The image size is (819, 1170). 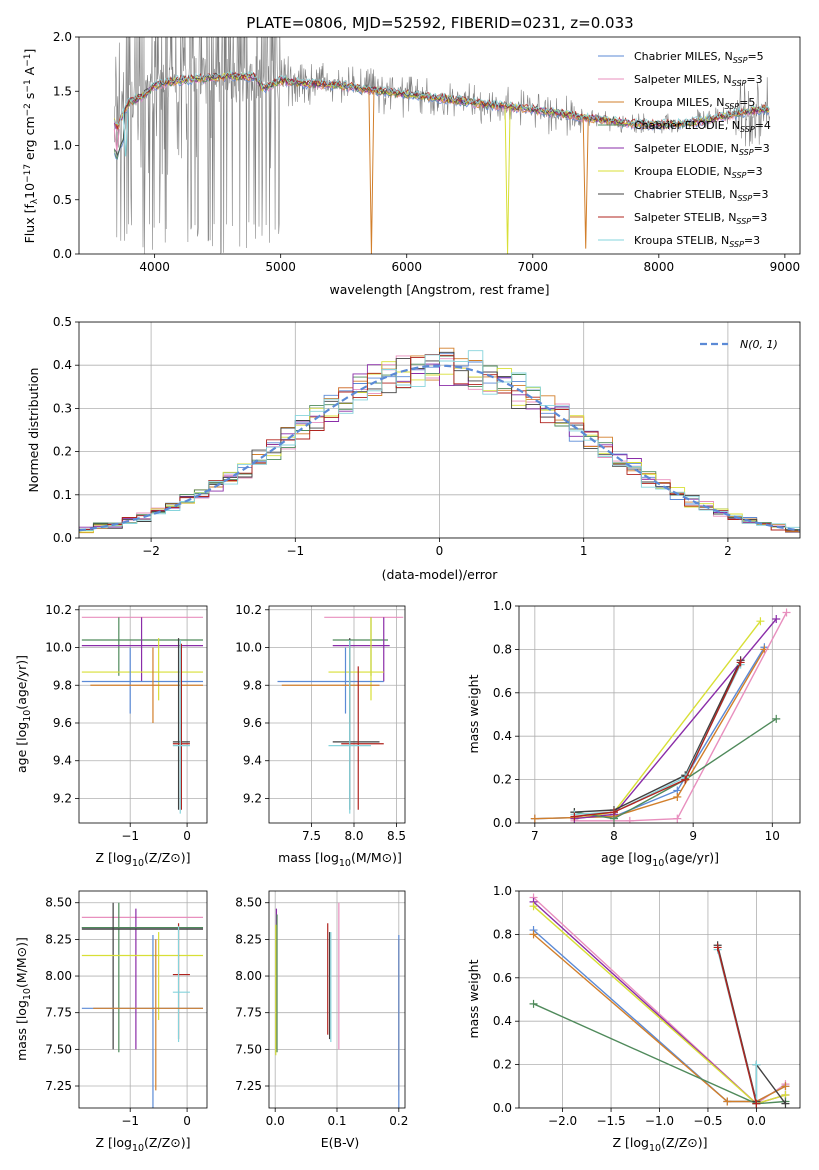 I want to click on legend-label: Kroupa STELIB, NSSP=3, so click(x=697, y=241).